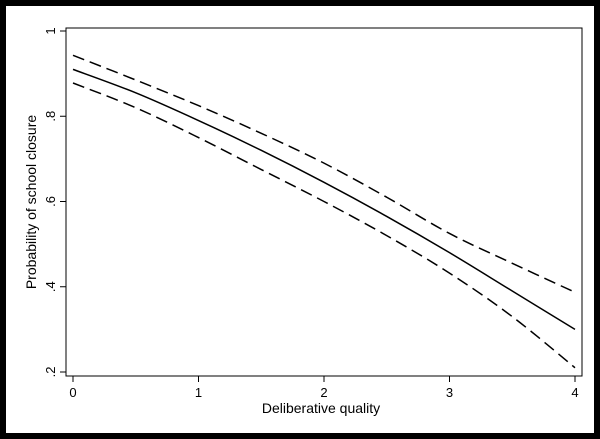  What do you see at coordinates (50, 116) in the screenshot?
I see `y-tick-label: .8` at bounding box center [50, 116].